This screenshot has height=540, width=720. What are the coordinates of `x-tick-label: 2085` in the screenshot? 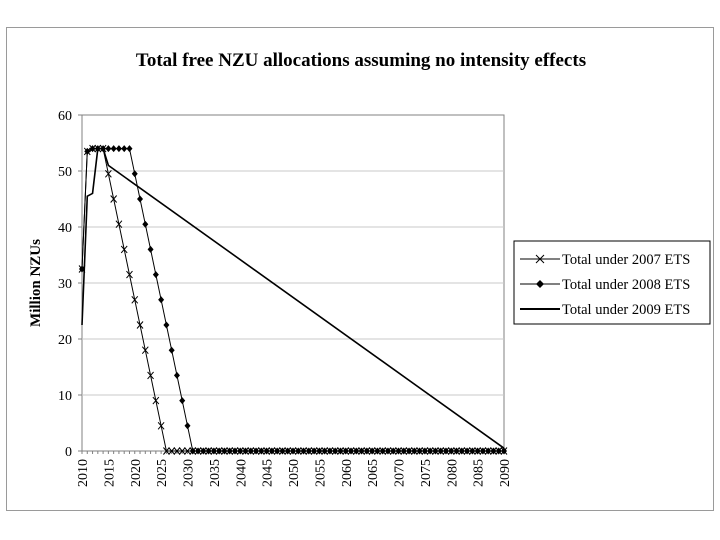 It's located at (479, 473).